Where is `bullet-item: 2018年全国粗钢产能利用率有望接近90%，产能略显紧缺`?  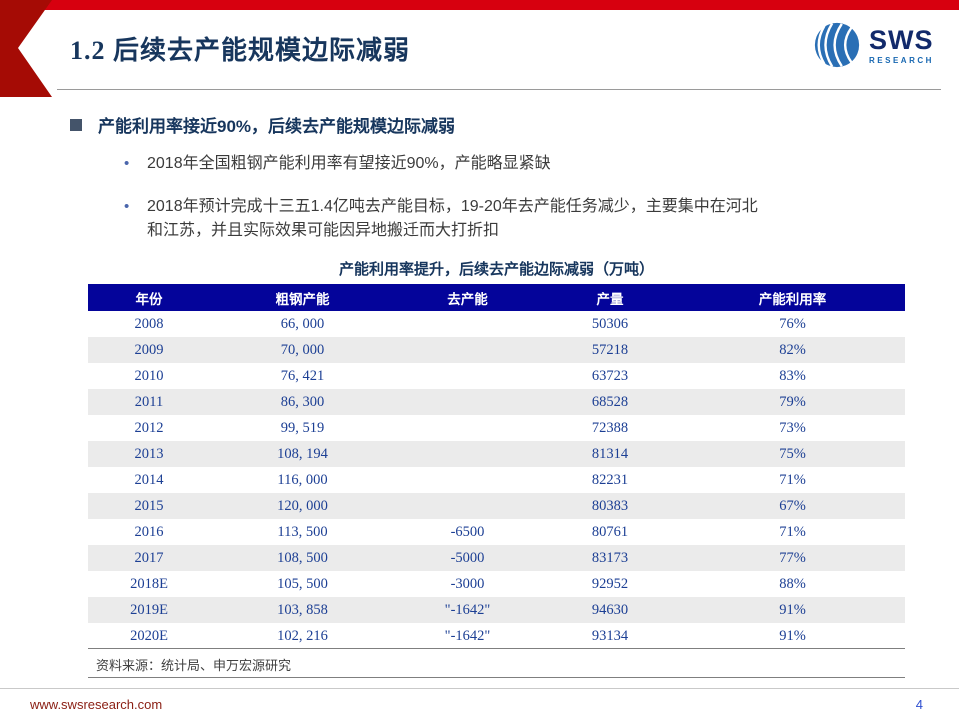
bullet-item: 2018年全国粗钢产能利用率有望接近90%，产能略显紧缺 is located at coordinates (440, 164).